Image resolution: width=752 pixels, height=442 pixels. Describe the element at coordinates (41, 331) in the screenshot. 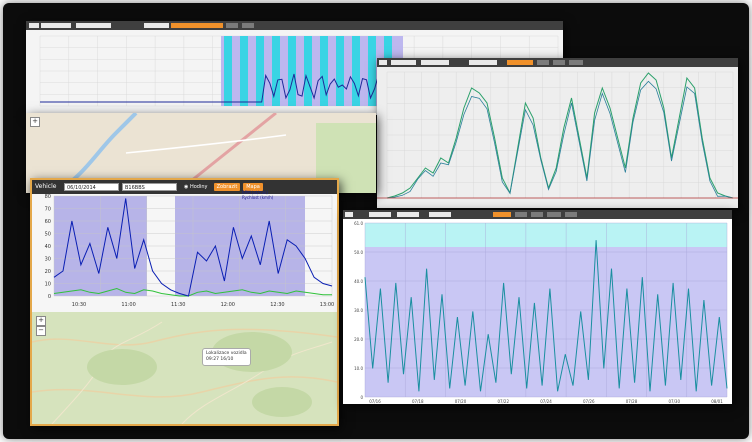

I see `map-zoom-out-button: −` at that location.